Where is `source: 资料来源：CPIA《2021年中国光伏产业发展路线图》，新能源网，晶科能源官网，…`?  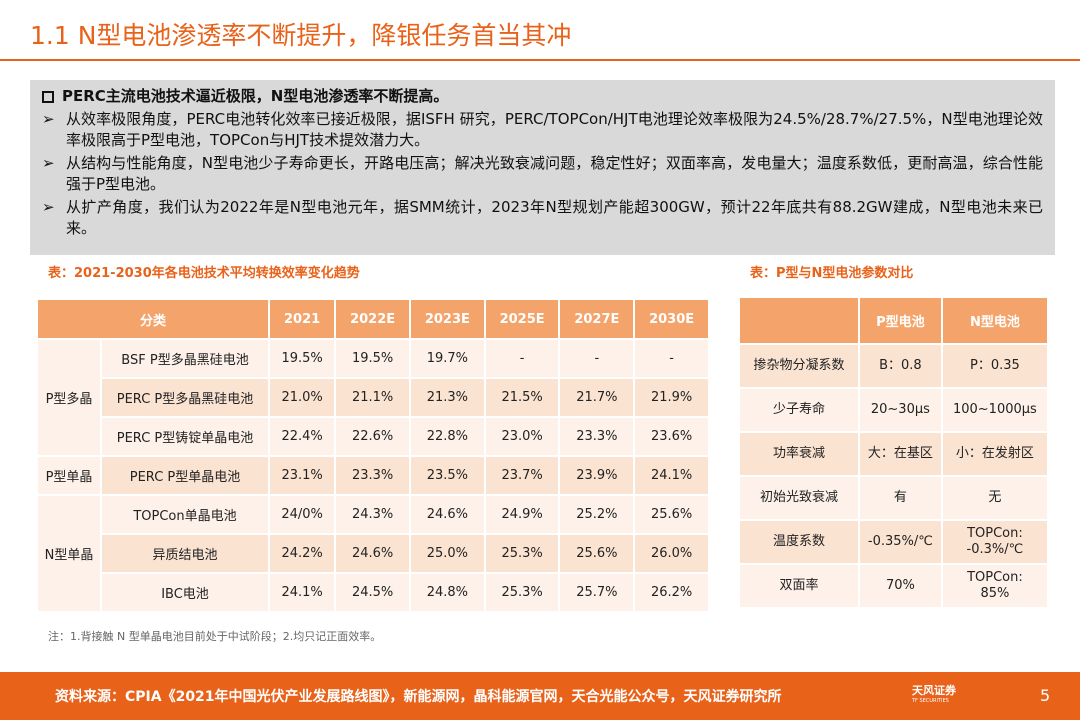 source: 资料来源：CPIA《2021年中国光伏产业发展路线图》，新能源网，晶科能源官网，… is located at coordinates (418, 697).